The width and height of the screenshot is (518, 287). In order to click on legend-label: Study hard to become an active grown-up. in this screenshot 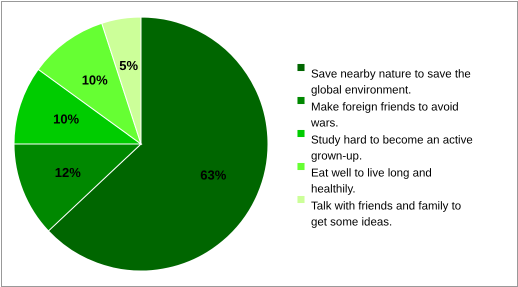, I will do `click(392, 148)`.